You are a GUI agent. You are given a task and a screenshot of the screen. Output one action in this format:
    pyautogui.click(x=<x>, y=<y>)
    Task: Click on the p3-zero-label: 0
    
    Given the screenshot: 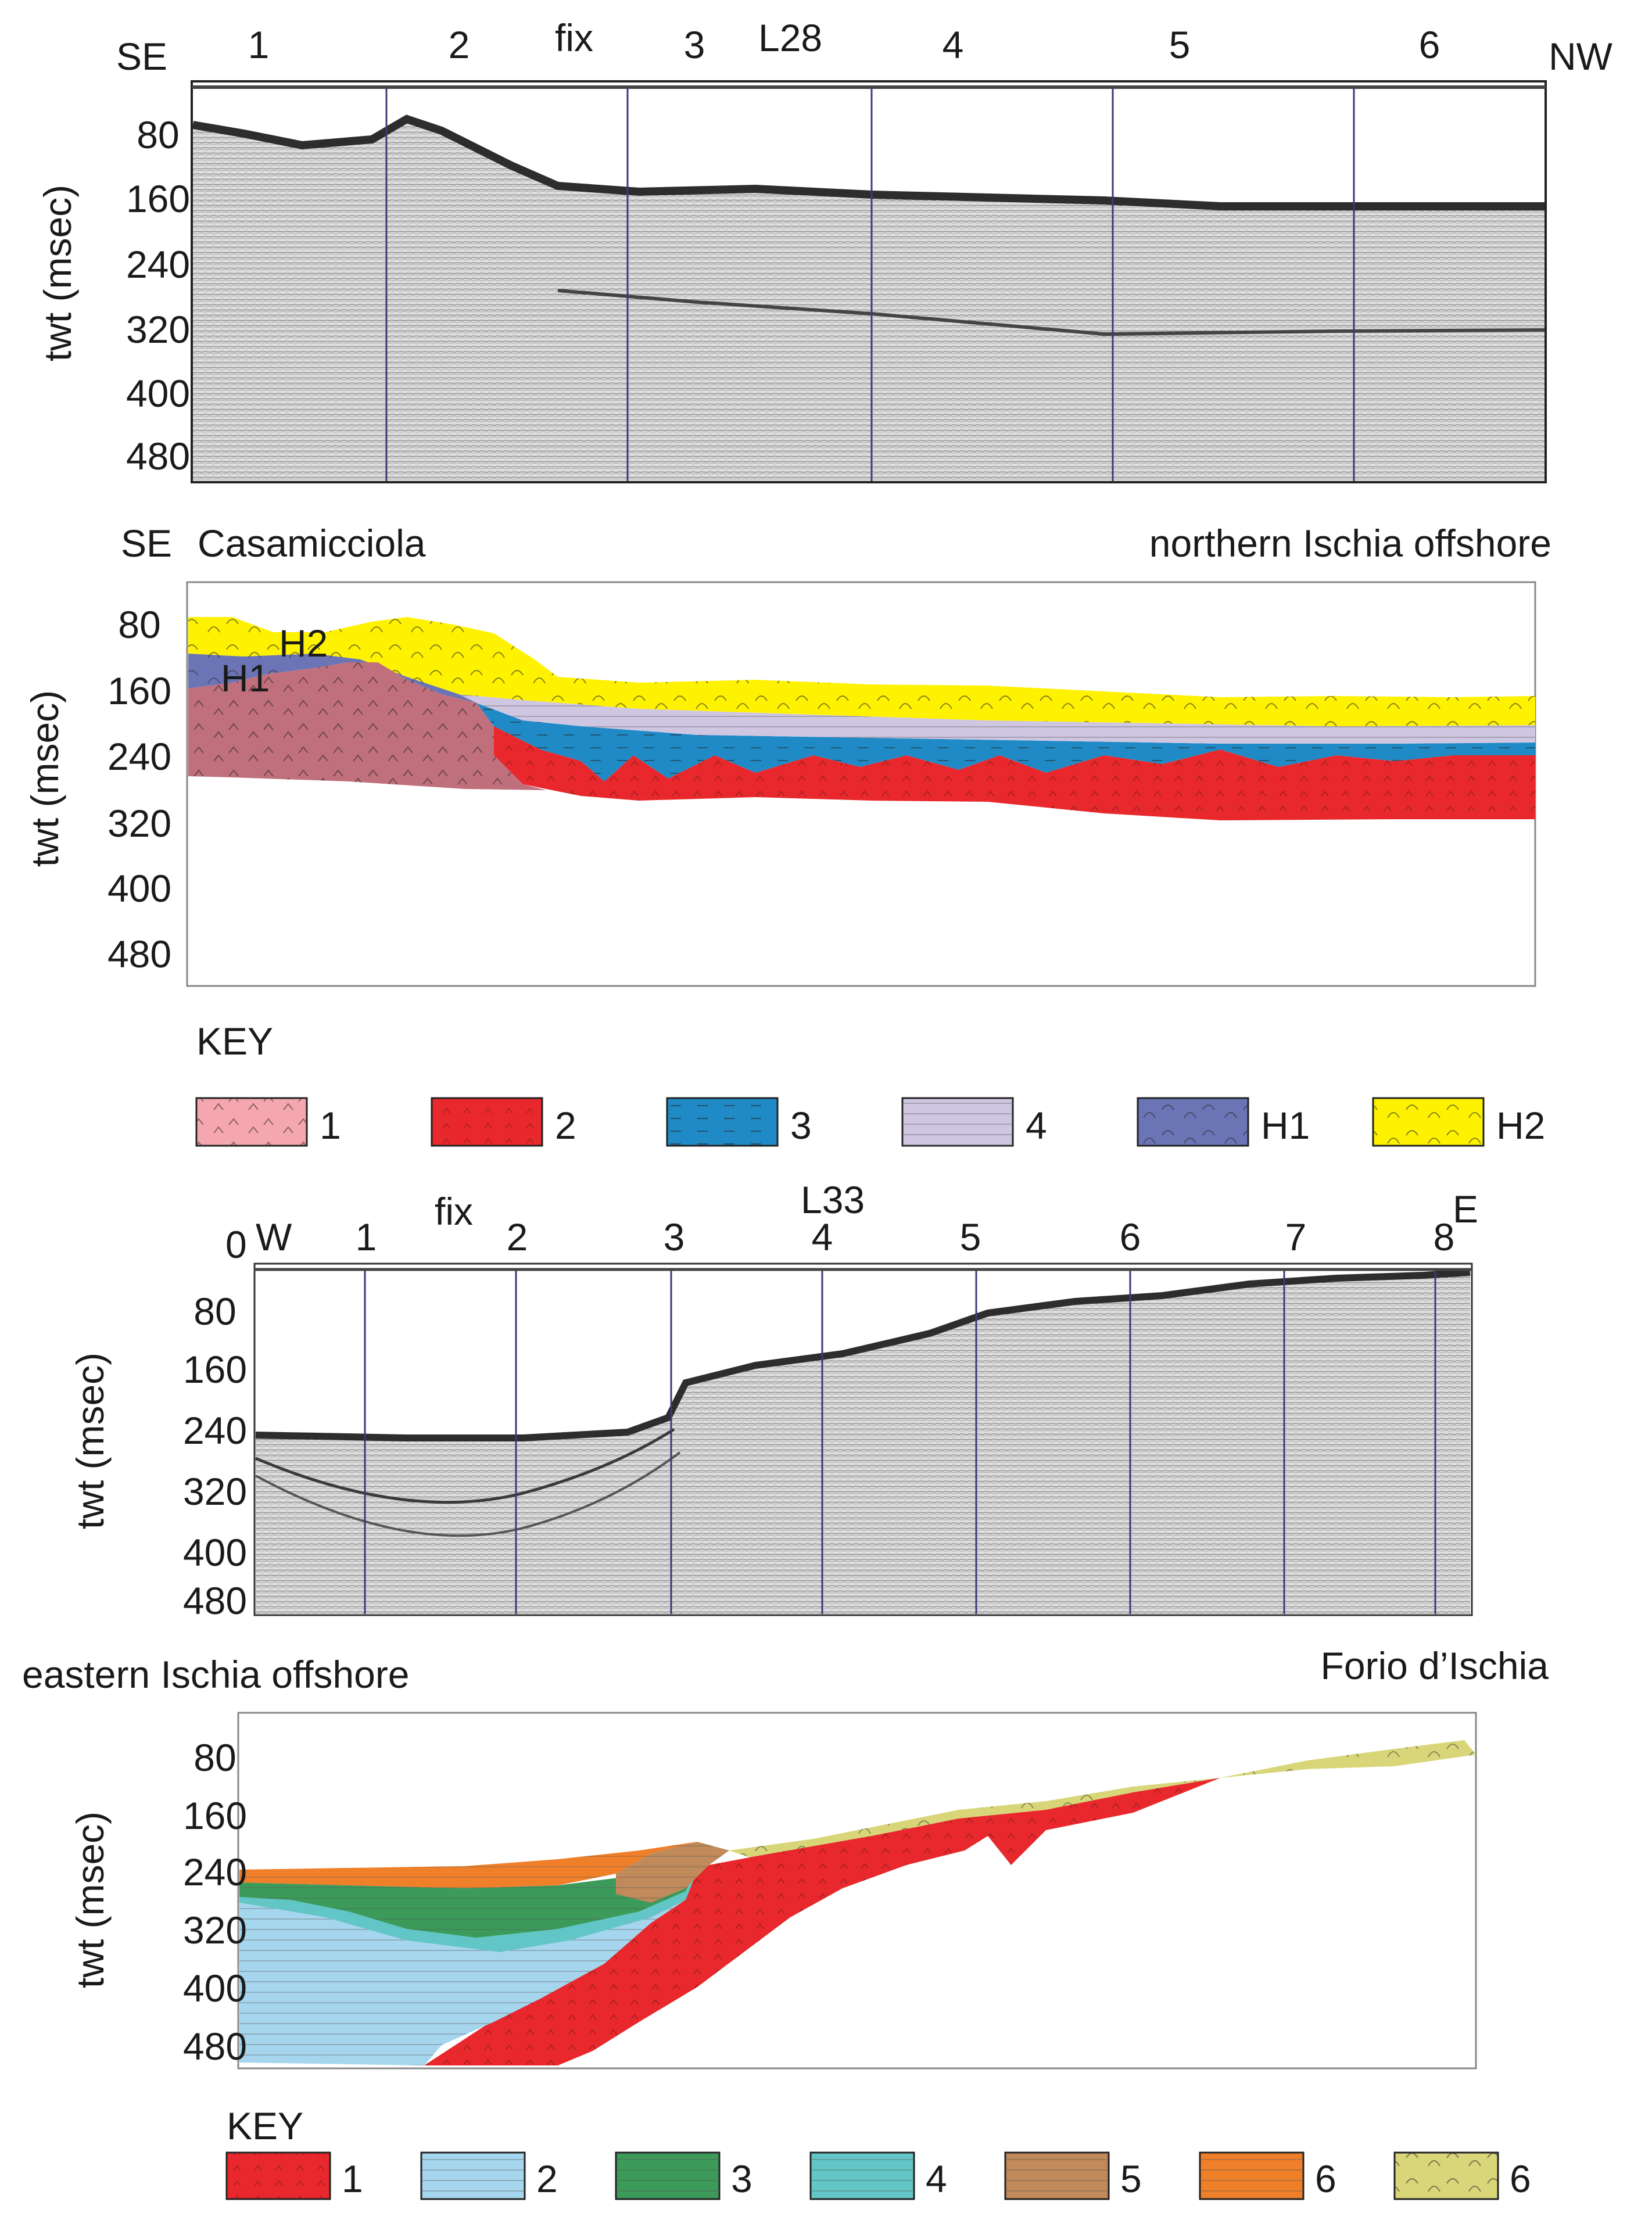 What is the action you would take?
    pyautogui.click(x=236, y=1244)
    